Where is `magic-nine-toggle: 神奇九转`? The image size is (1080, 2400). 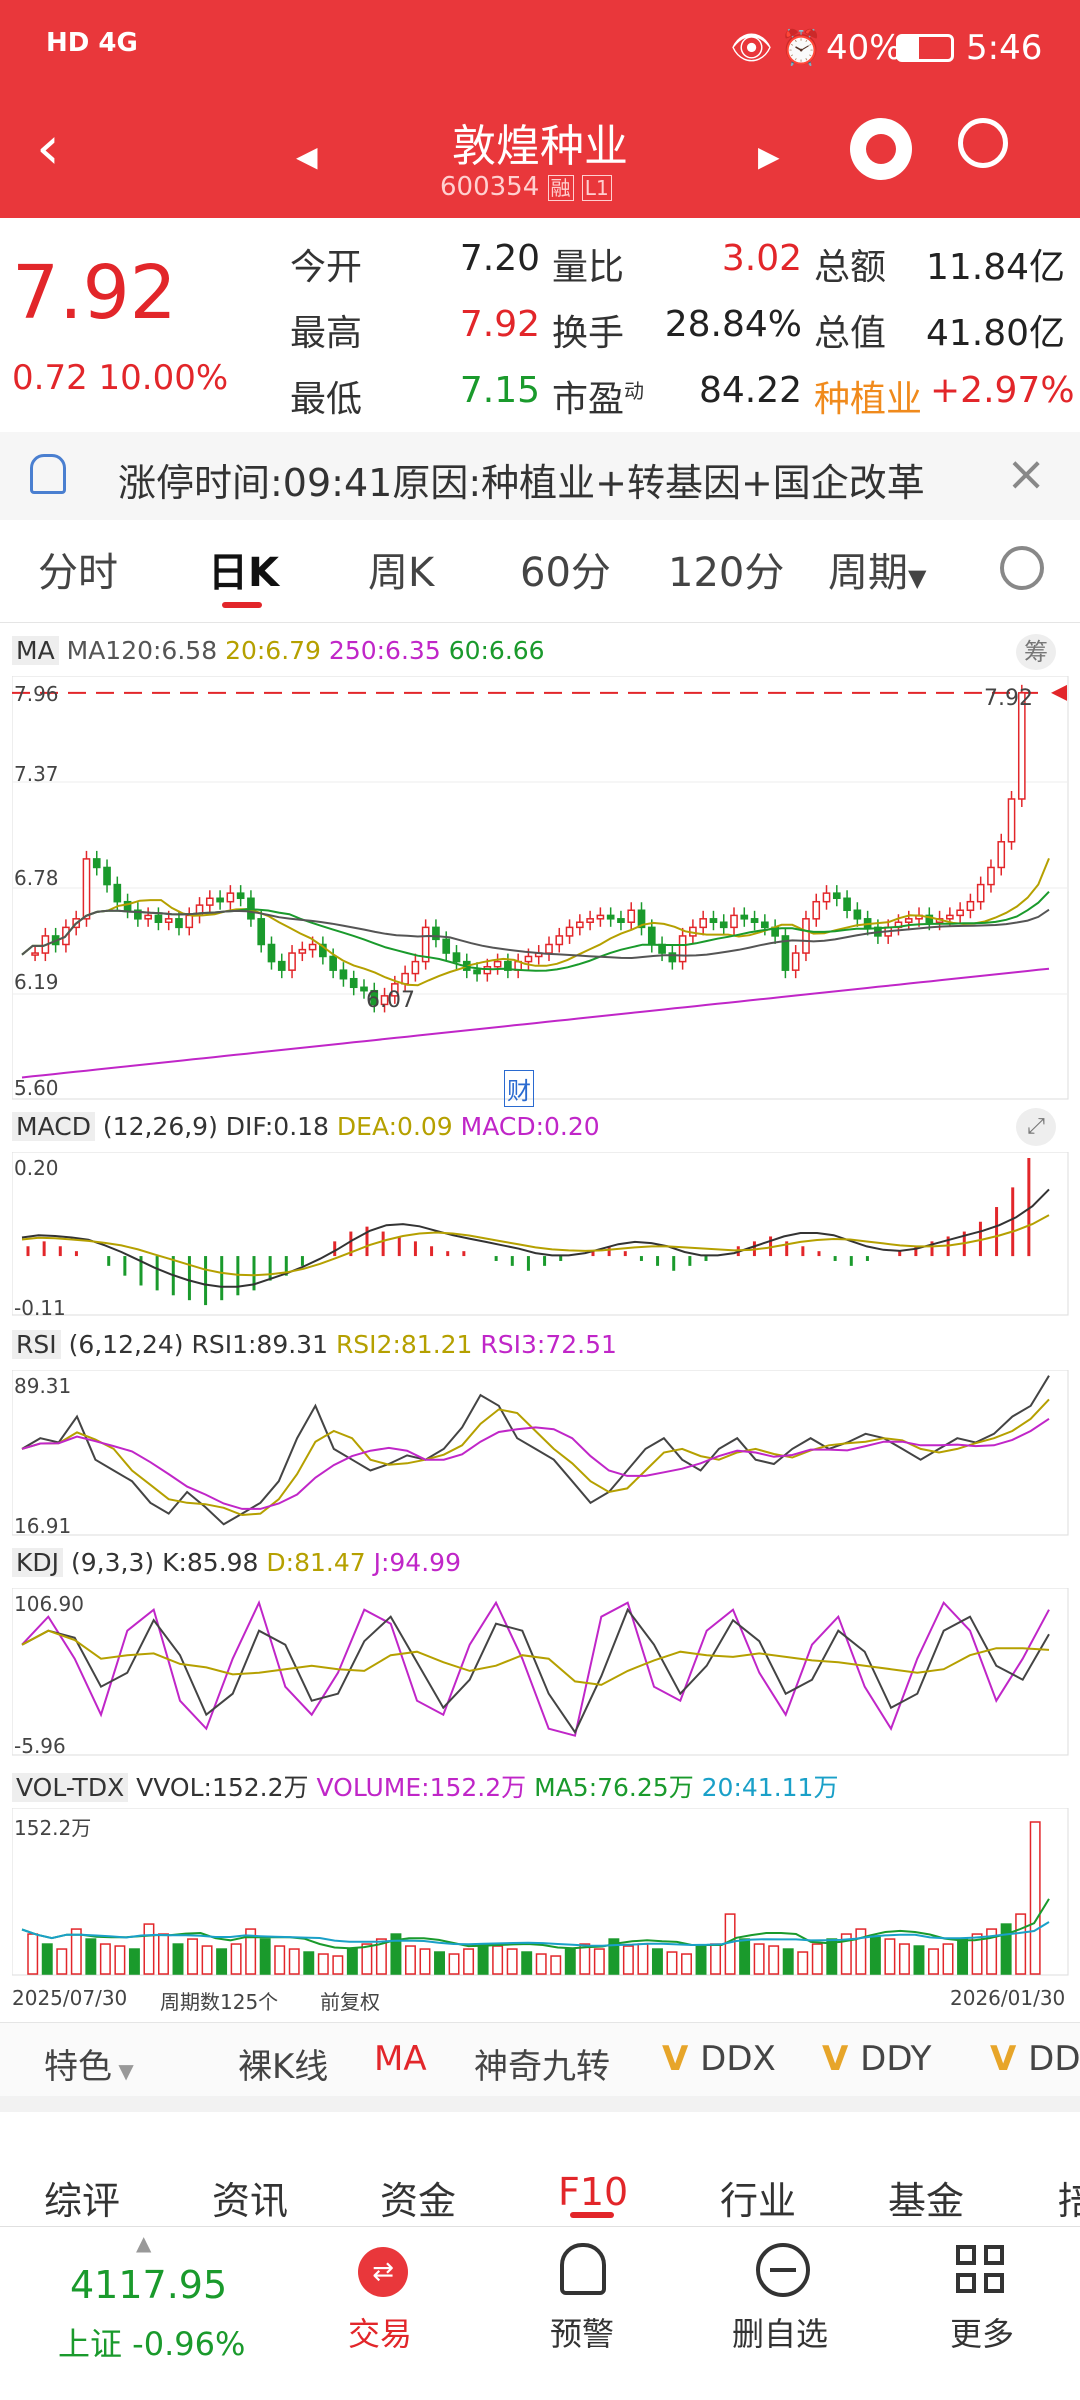
magic-nine-toggle: 神奇九转 is located at coordinates (542, 2067).